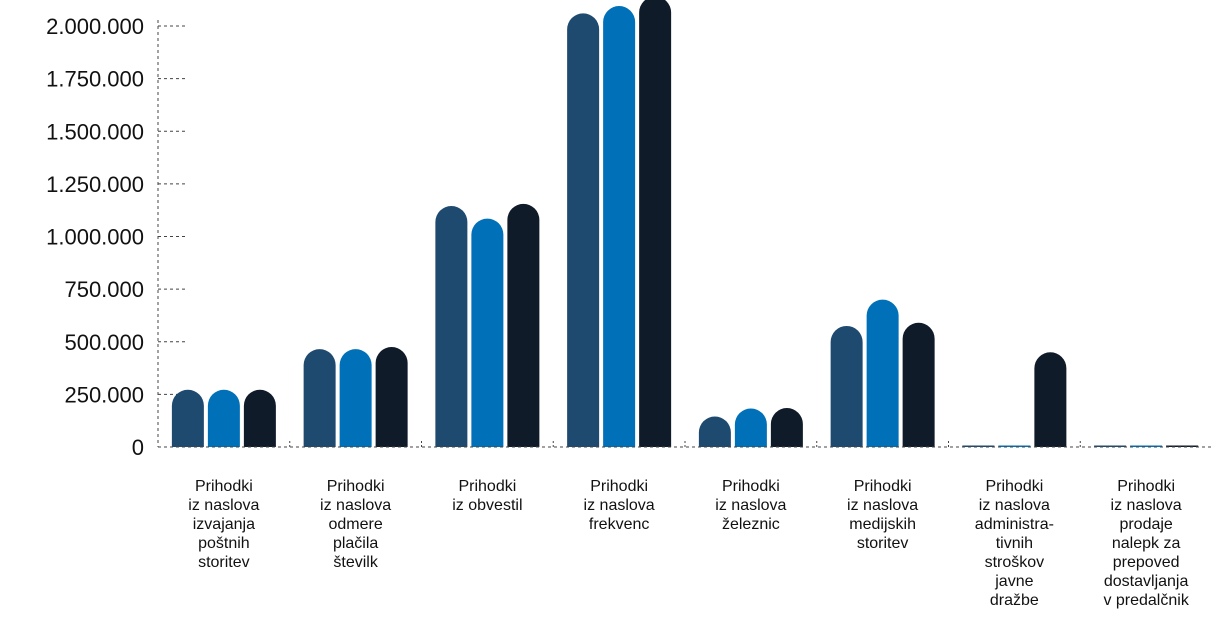 The height and width of the screenshot is (633, 1214). What do you see at coordinates (685, 445) in the screenshot?
I see `x-axis` at bounding box center [685, 445].